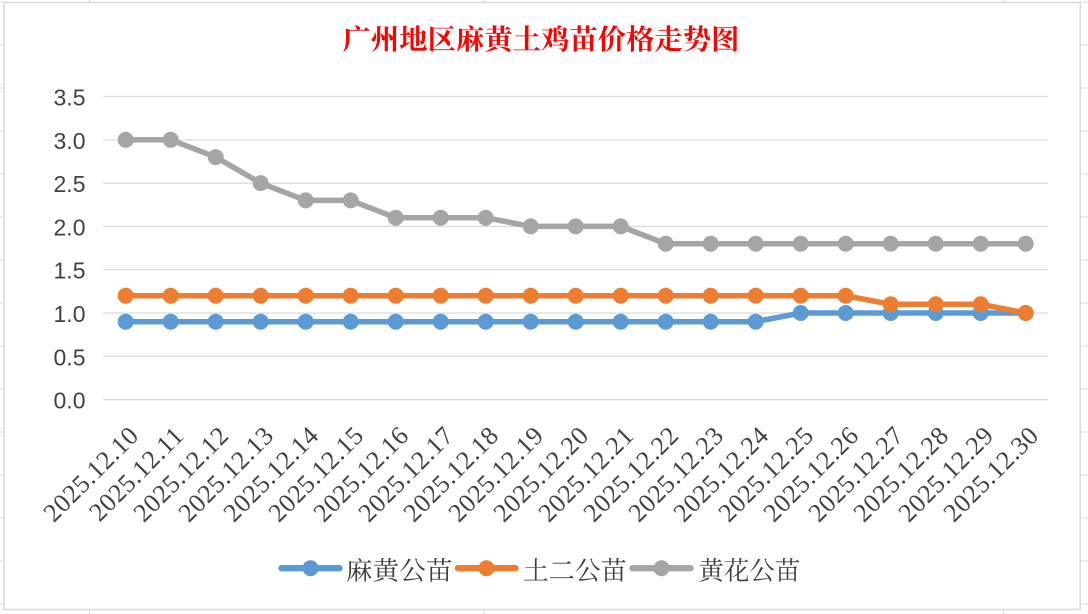 The image size is (1088, 614). What do you see at coordinates (70, 184) in the screenshot?
I see `svg-text: 2.5` at bounding box center [70, 184].